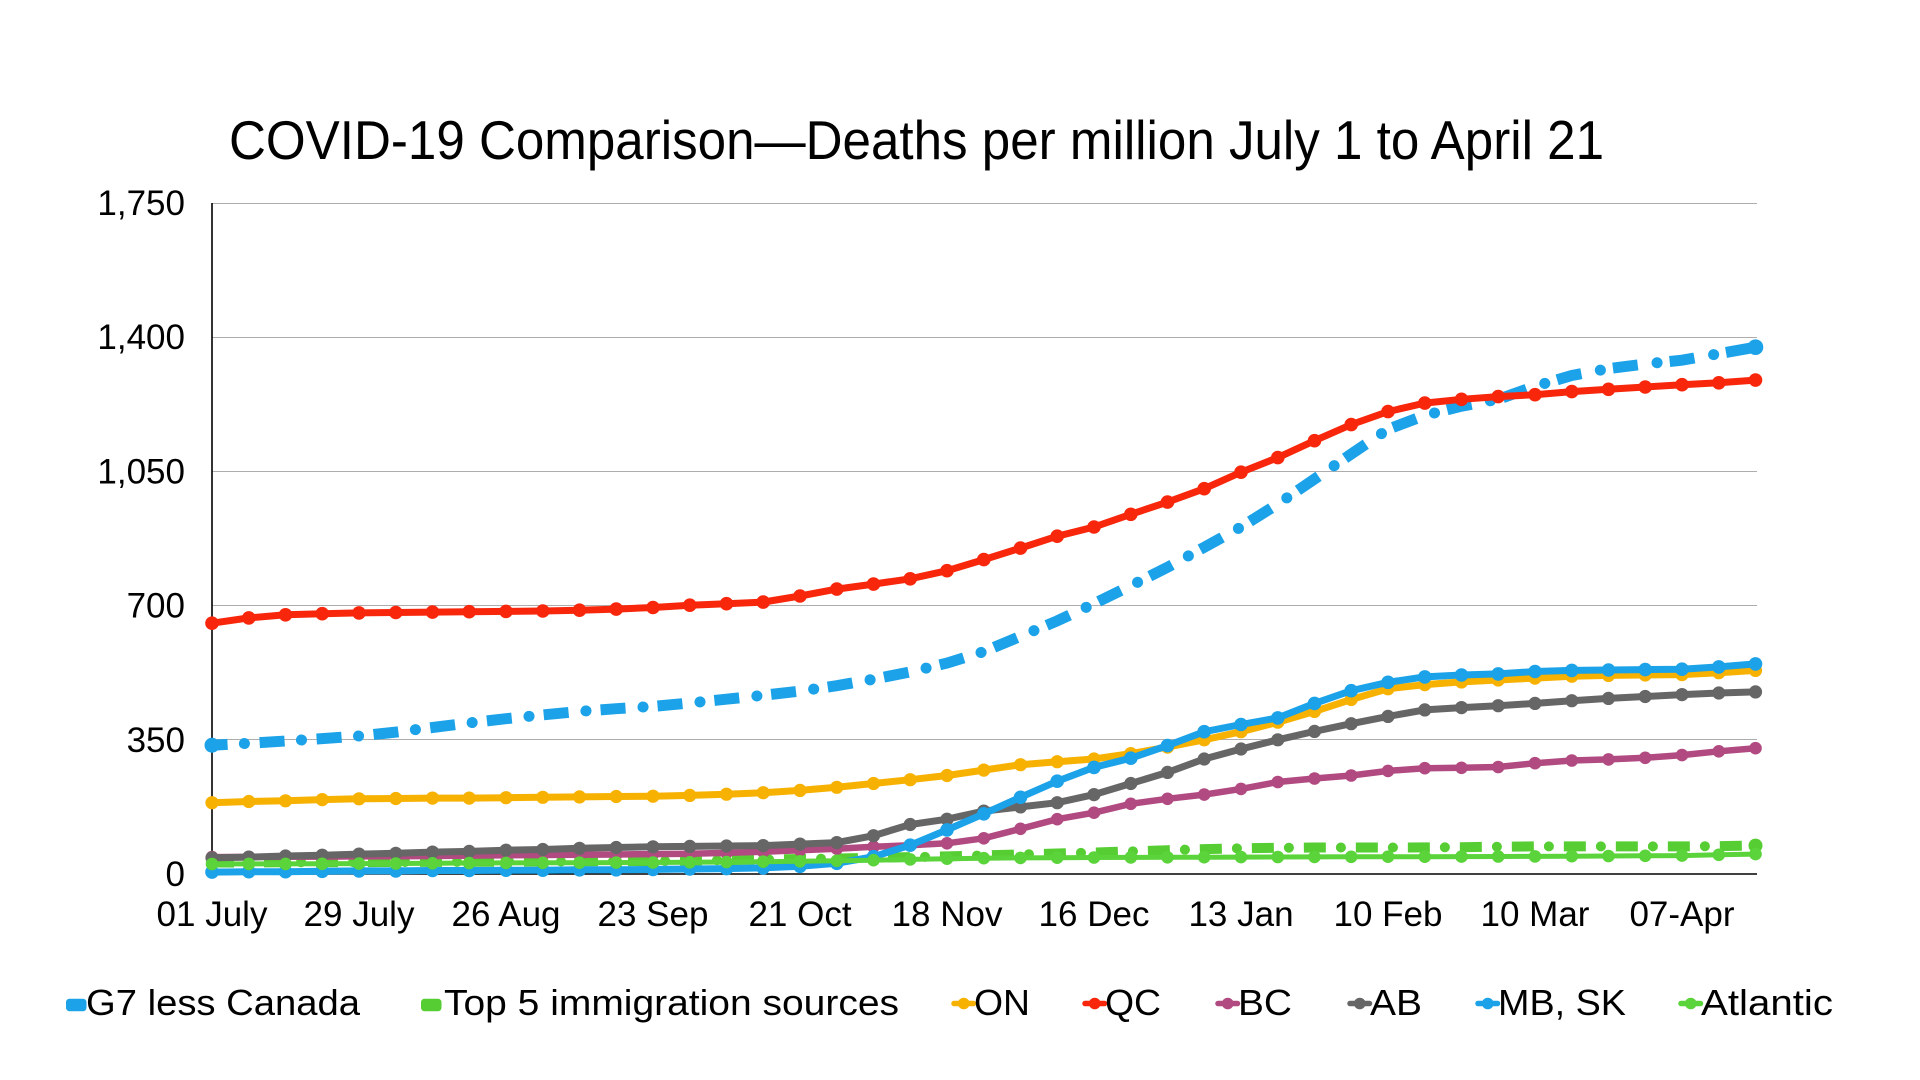  Describe the element at coordinates (1388, 914) in the screenshot. I see `svg-text: 10 Feb` at that location.